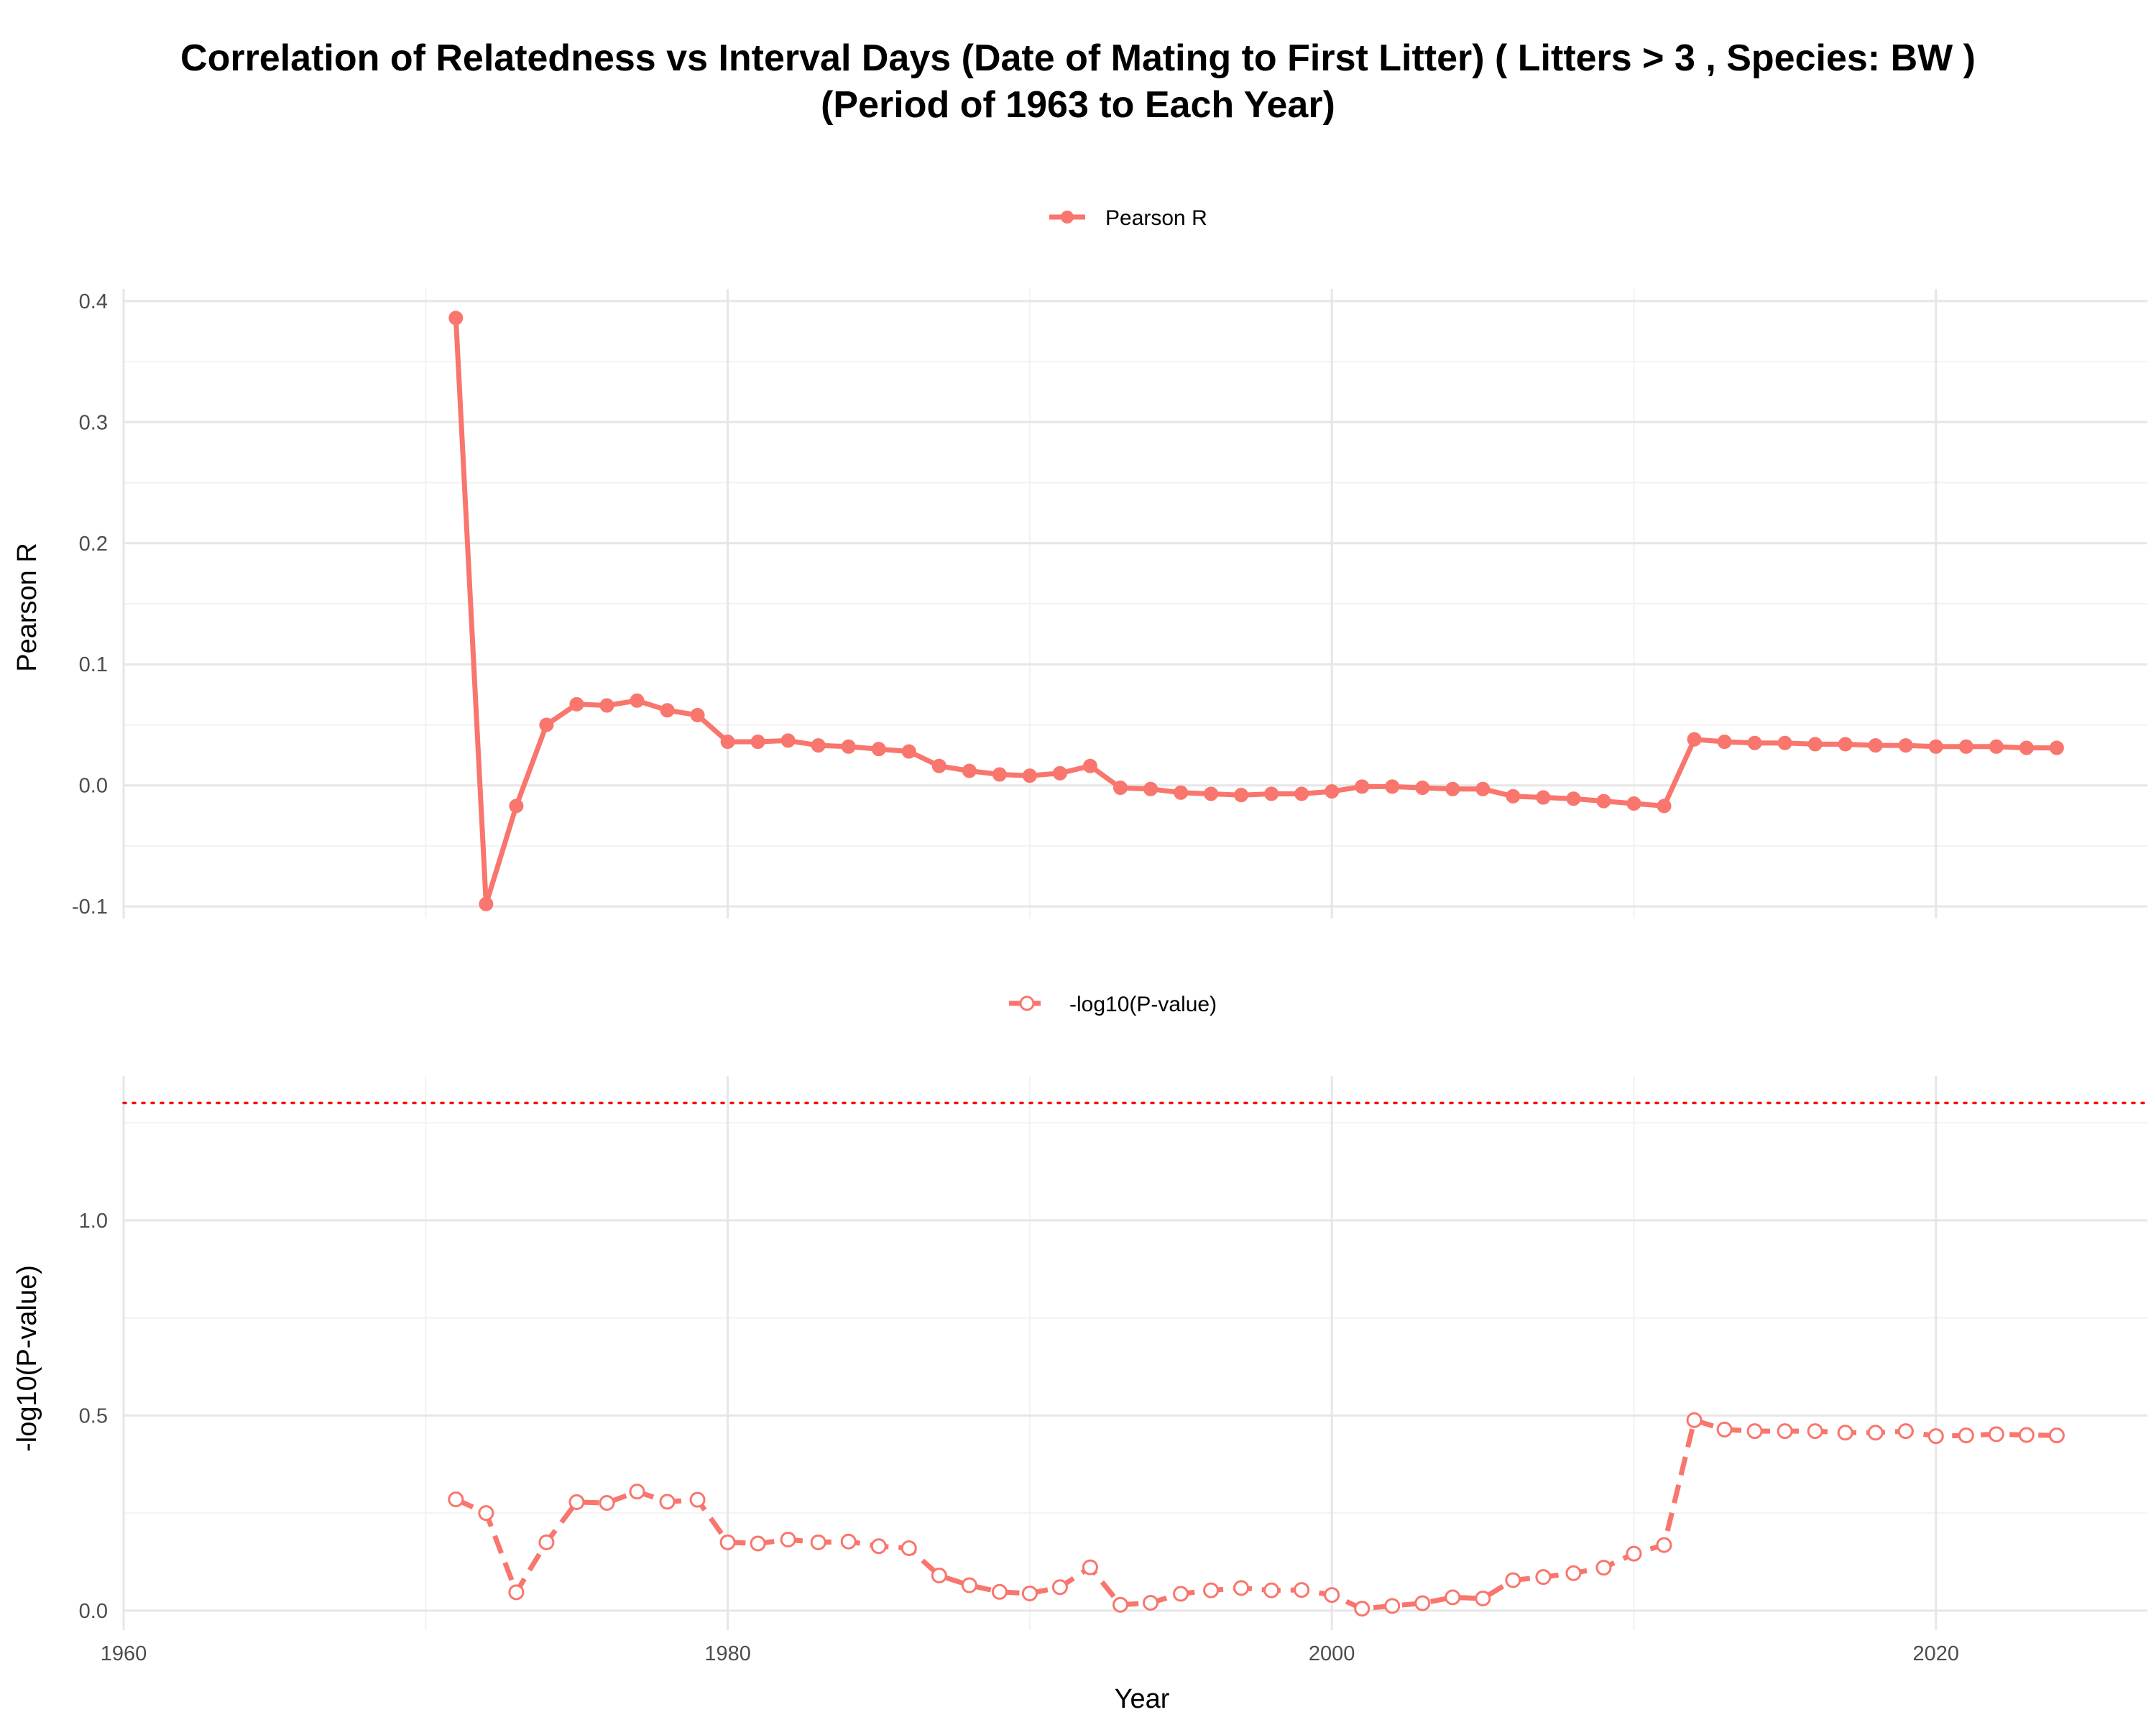 Image resolution: width=2156 pixels, height=1725 pixels. Describe the element at coordinates (1078, 105) in the screenshot. I see `chart-title-line2: (Period of 1963 to Each Year)` at that location.